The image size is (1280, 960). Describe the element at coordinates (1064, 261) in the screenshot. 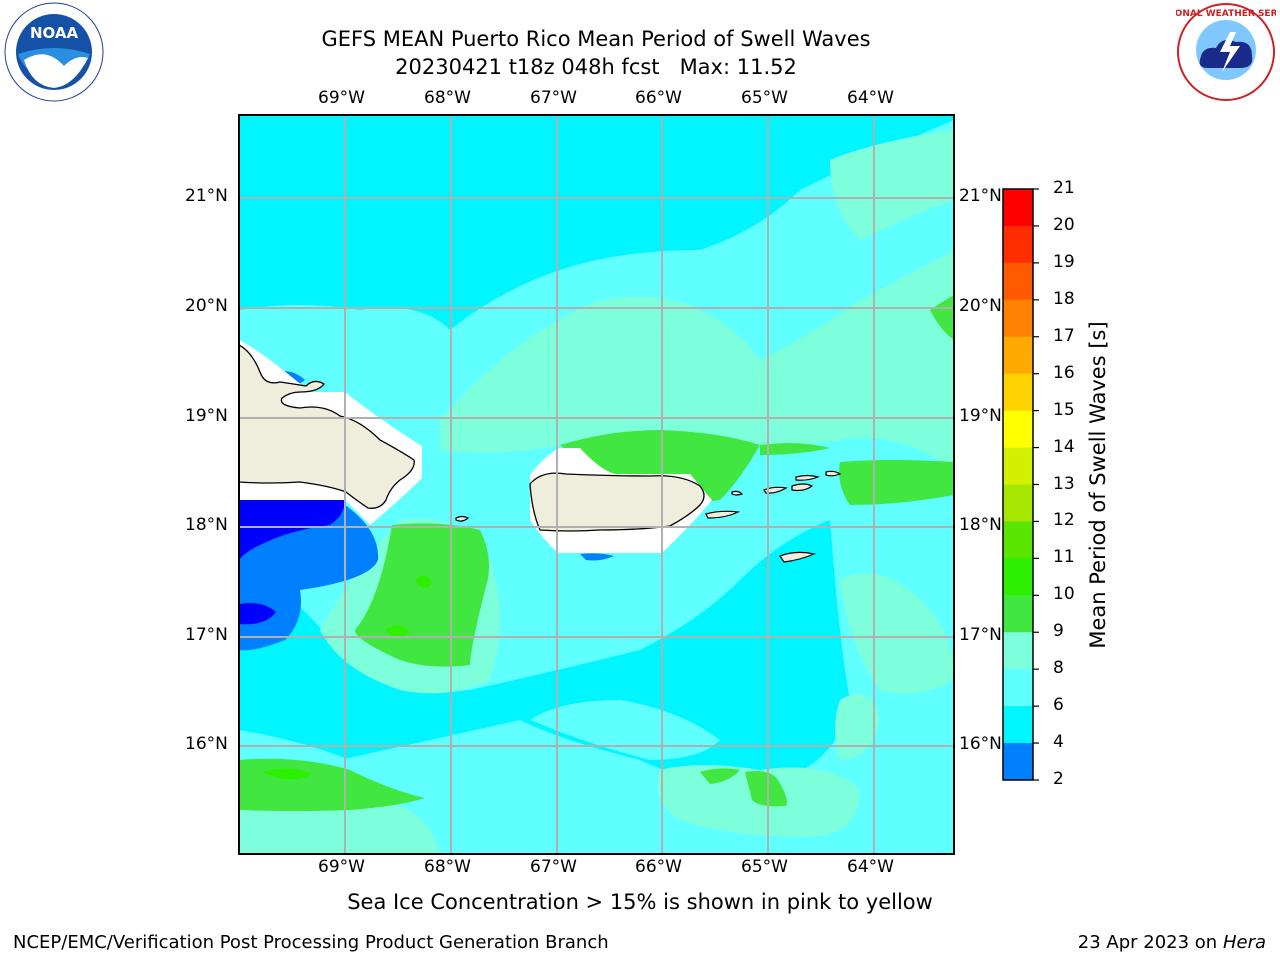

I see `colorbar-tick-label: 19` at that location.